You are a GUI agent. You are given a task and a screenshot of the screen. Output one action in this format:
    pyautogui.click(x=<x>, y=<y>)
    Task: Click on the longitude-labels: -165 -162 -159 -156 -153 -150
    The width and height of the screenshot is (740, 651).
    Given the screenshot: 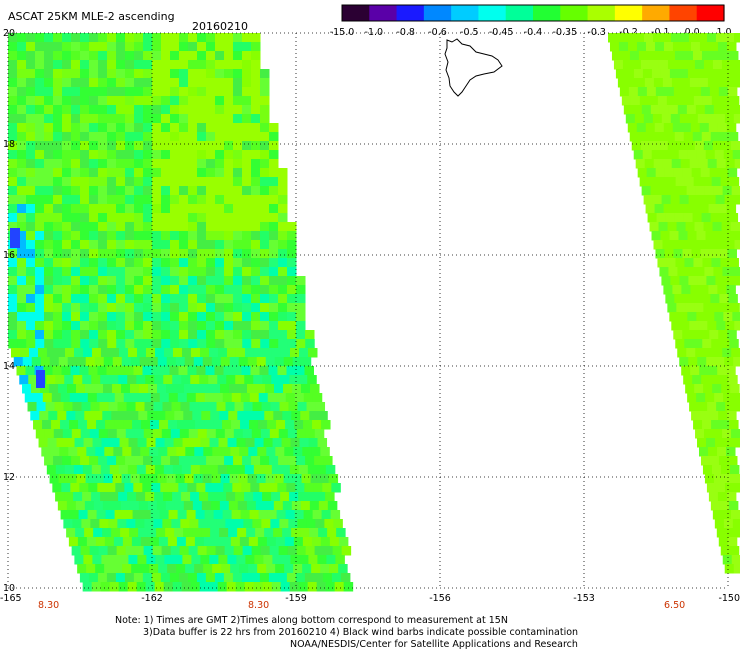 What is the action you would take?
    pyautogui.click(x=370, y=598)
    